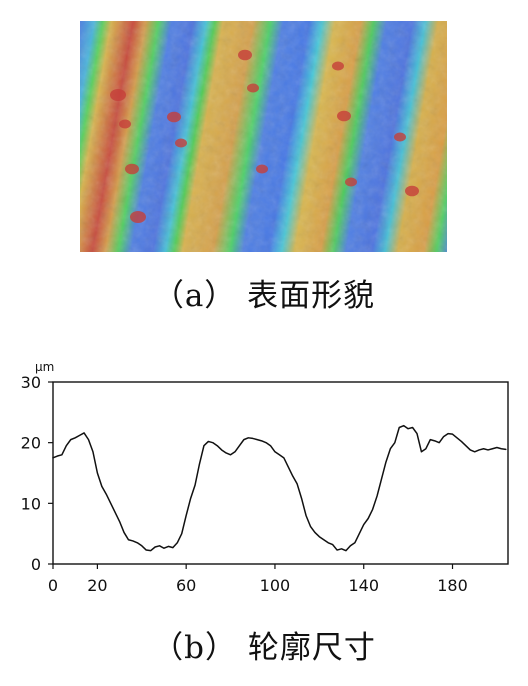  I want to click on surface-highlight-spots, so click(264, 136).